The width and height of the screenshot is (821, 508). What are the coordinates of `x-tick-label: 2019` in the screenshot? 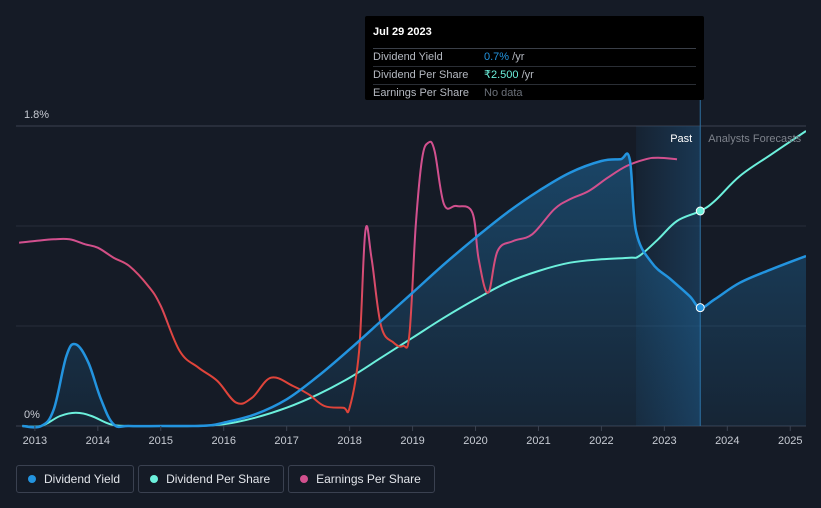 It's located at (412, 441).